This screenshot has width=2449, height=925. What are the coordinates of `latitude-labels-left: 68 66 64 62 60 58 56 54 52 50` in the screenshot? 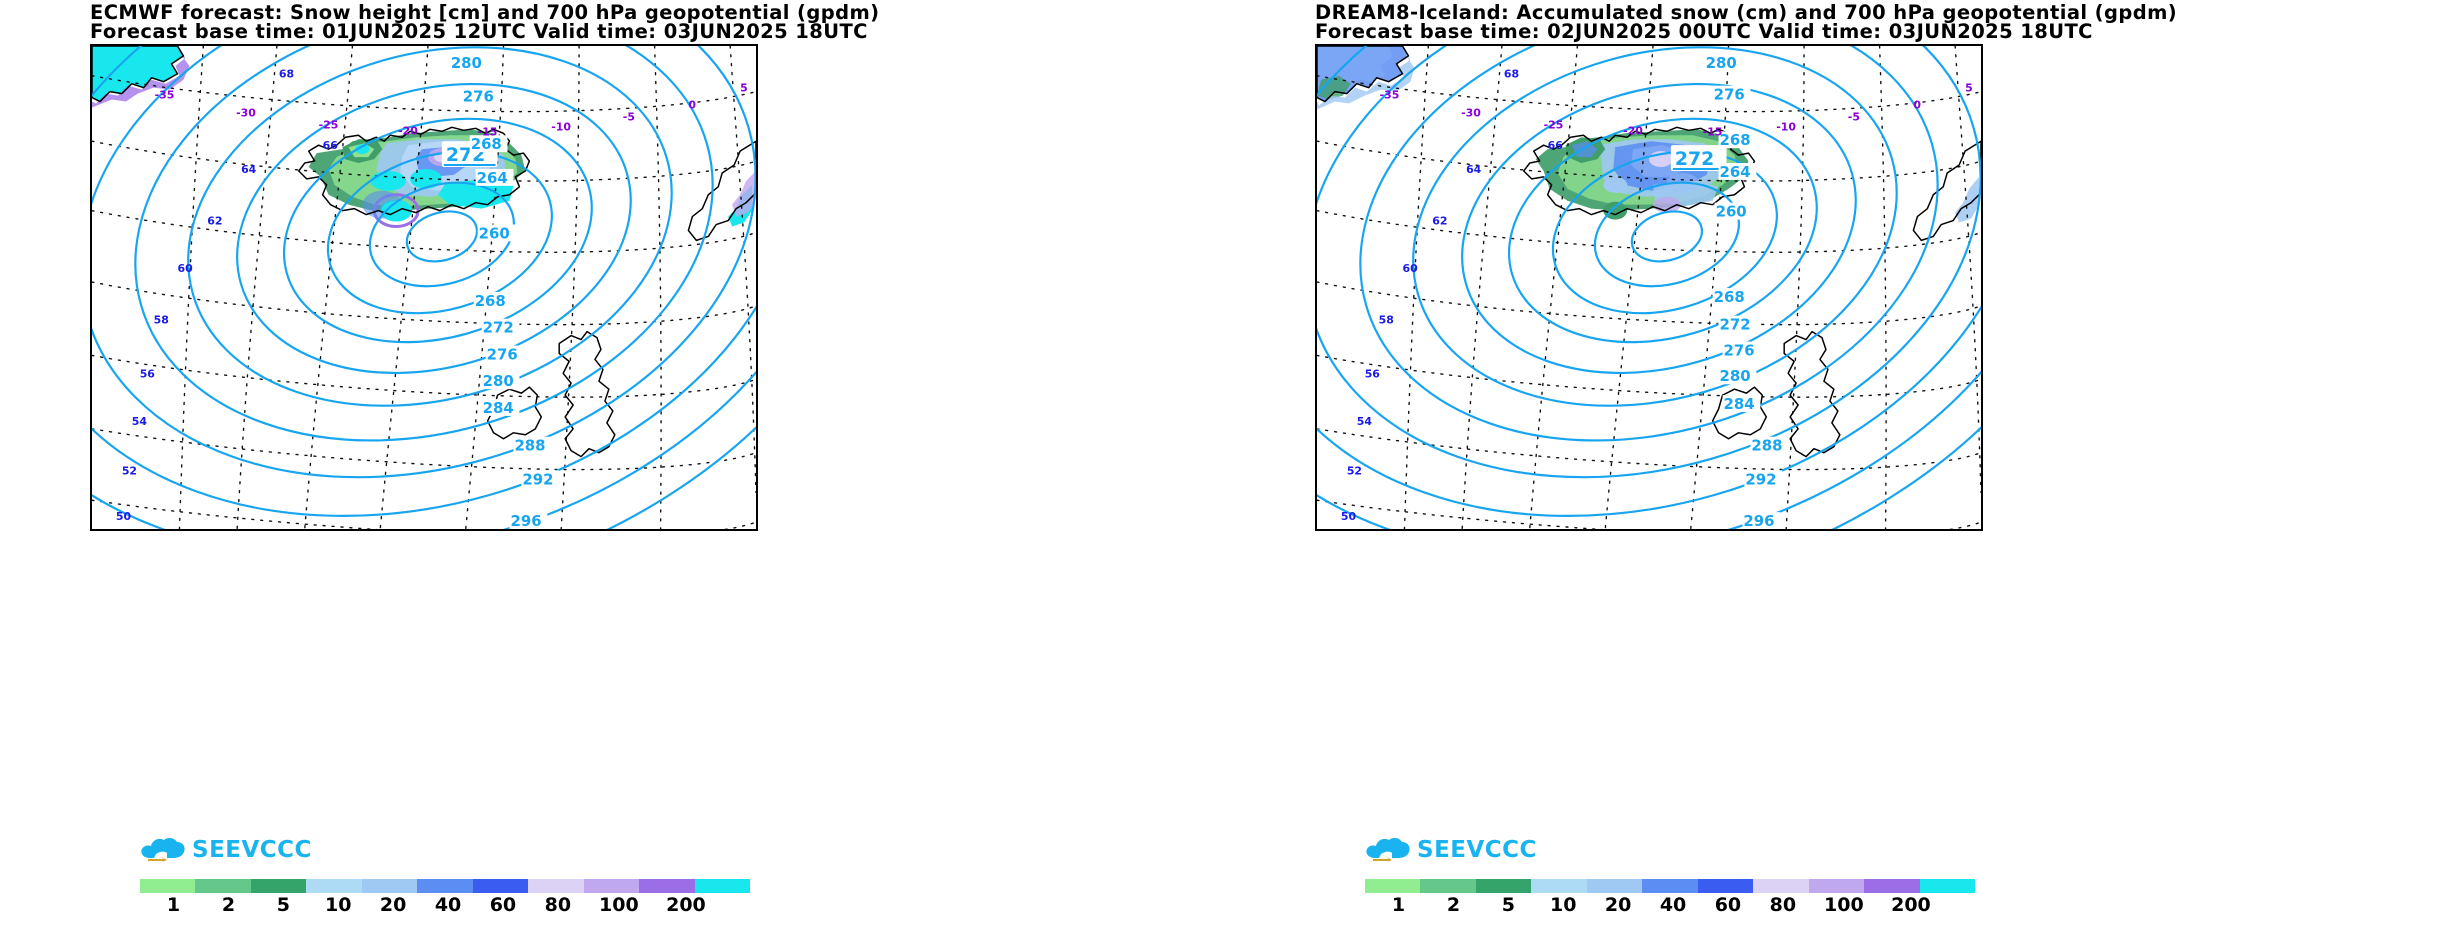 It's located at (227, 295).